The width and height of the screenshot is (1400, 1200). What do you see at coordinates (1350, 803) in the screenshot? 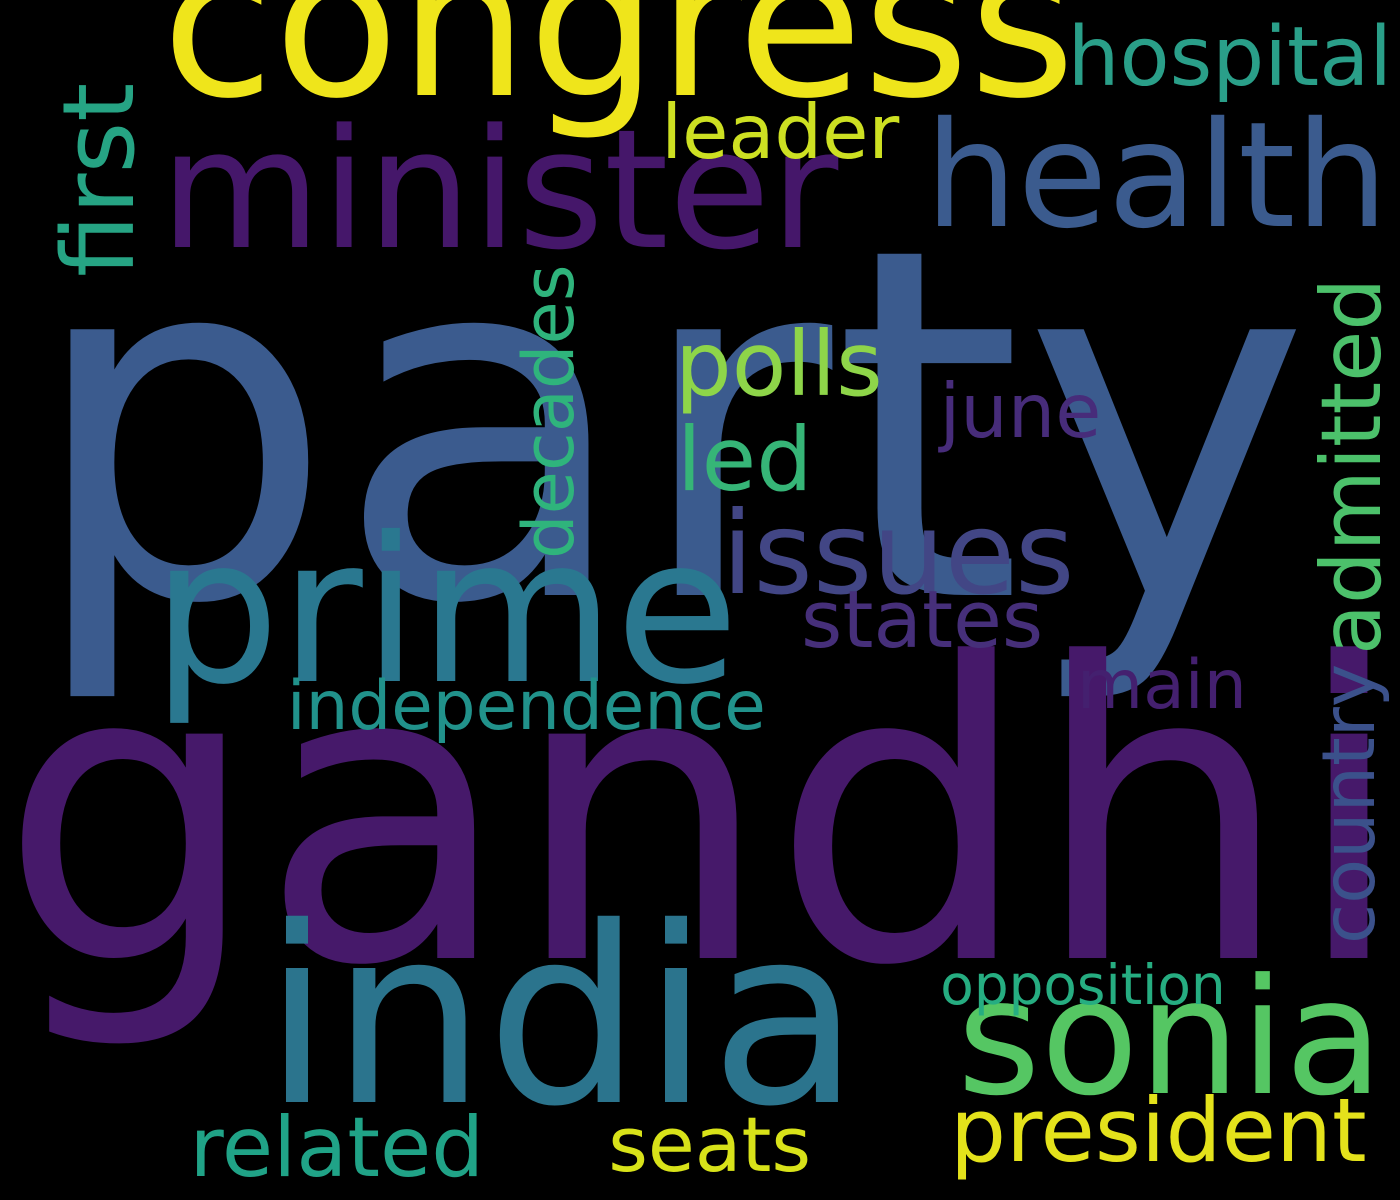
I see `word-country: country` at bounding box center [1350, 803].